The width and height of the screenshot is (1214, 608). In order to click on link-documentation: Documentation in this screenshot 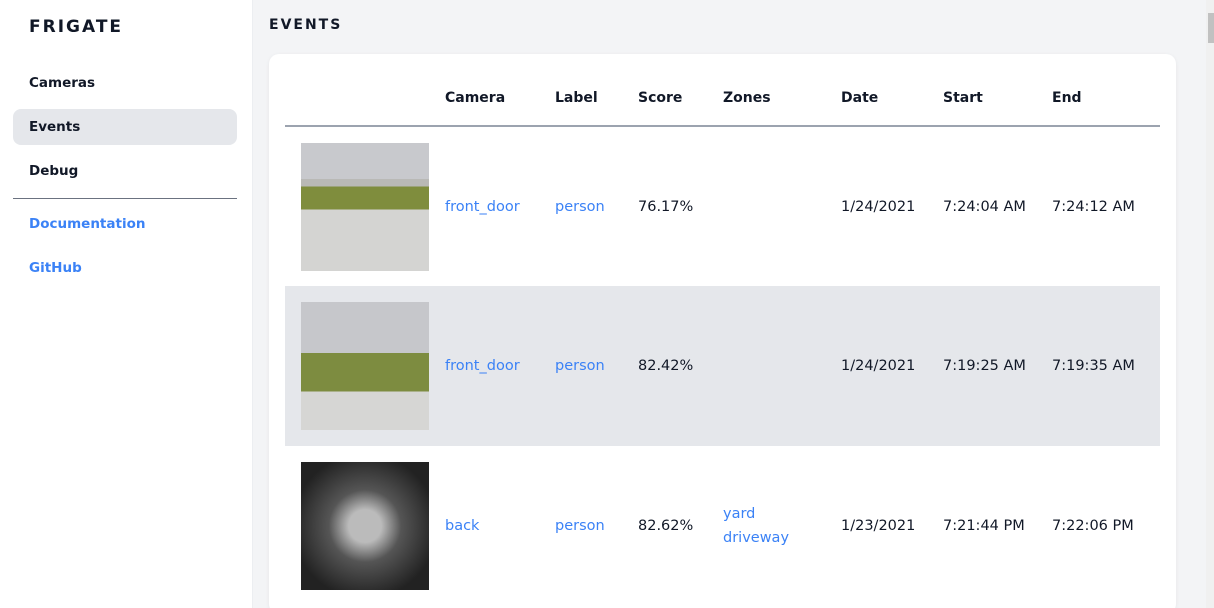, I will do `click(87, 224)`.